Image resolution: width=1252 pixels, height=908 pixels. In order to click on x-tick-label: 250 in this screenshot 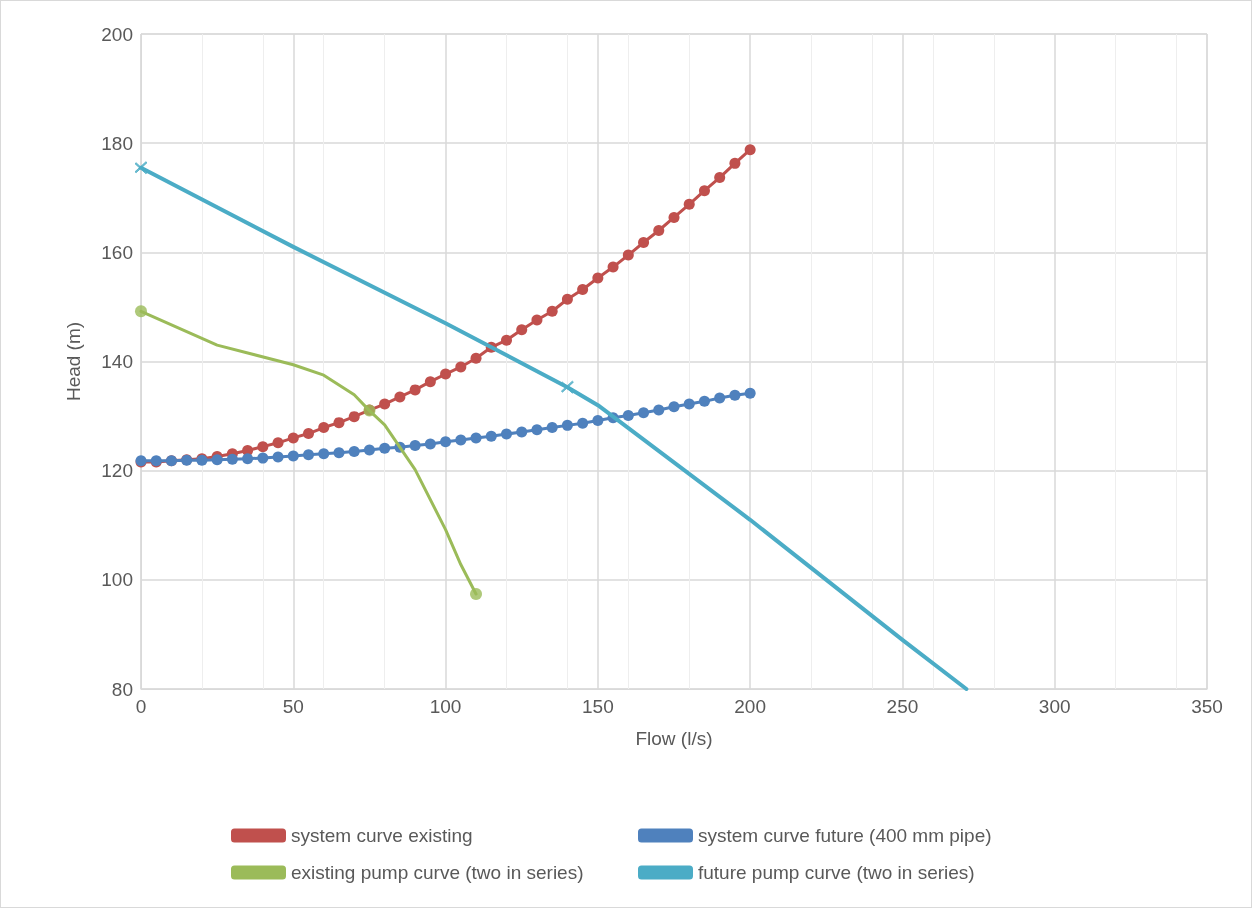, I will do `click(902, 706)`.